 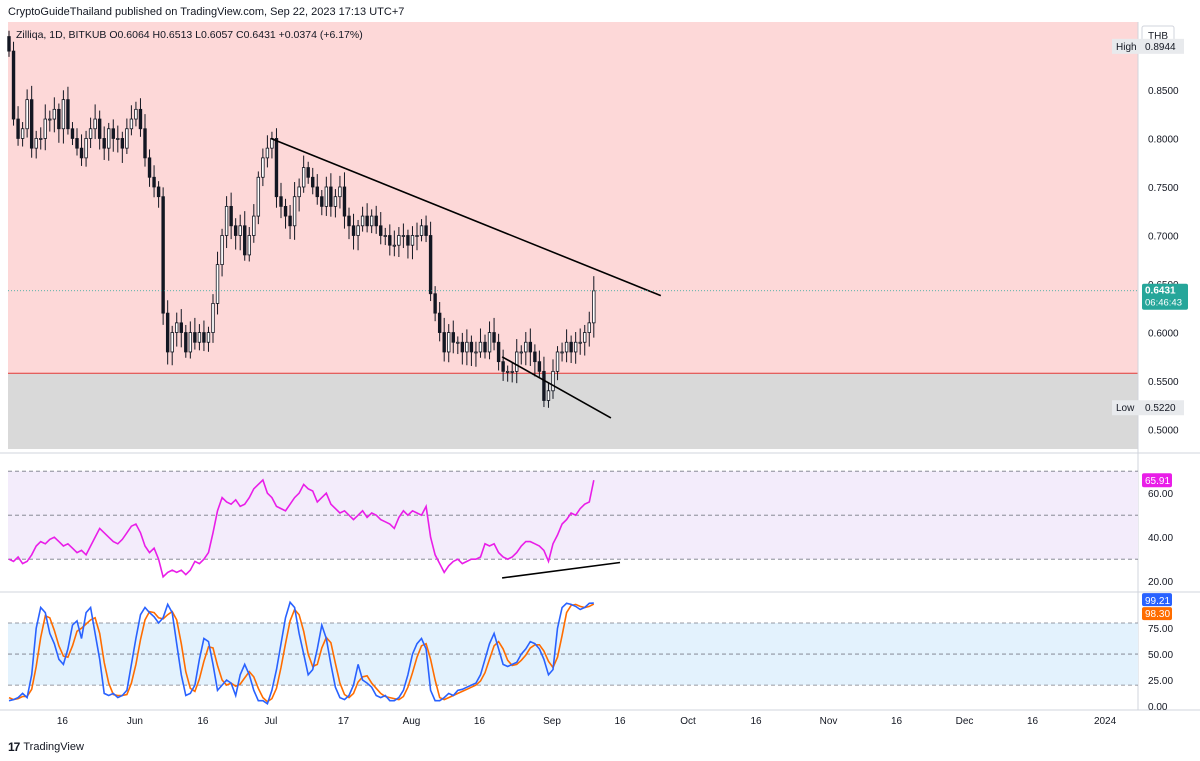 I want to click on time-tick-label: 2024, so click(x=1105, y=721).